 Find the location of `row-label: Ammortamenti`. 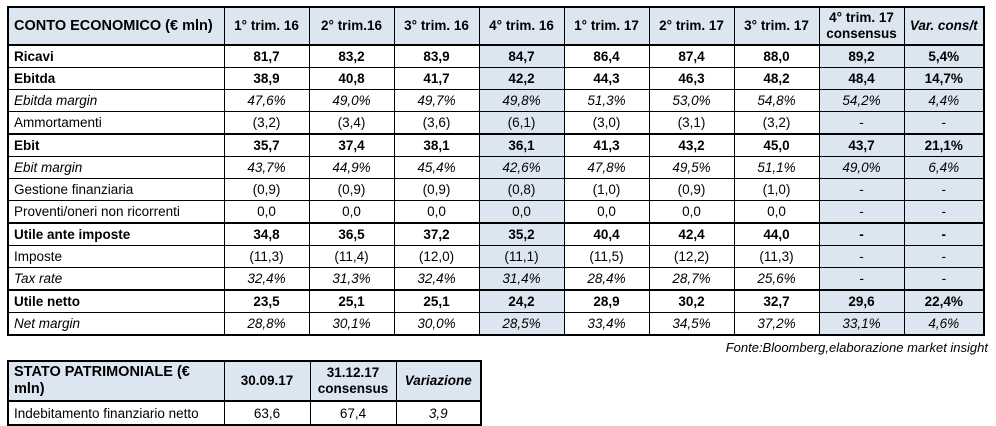

row-label: Ammortamenti is located at coordinates (116, 123).